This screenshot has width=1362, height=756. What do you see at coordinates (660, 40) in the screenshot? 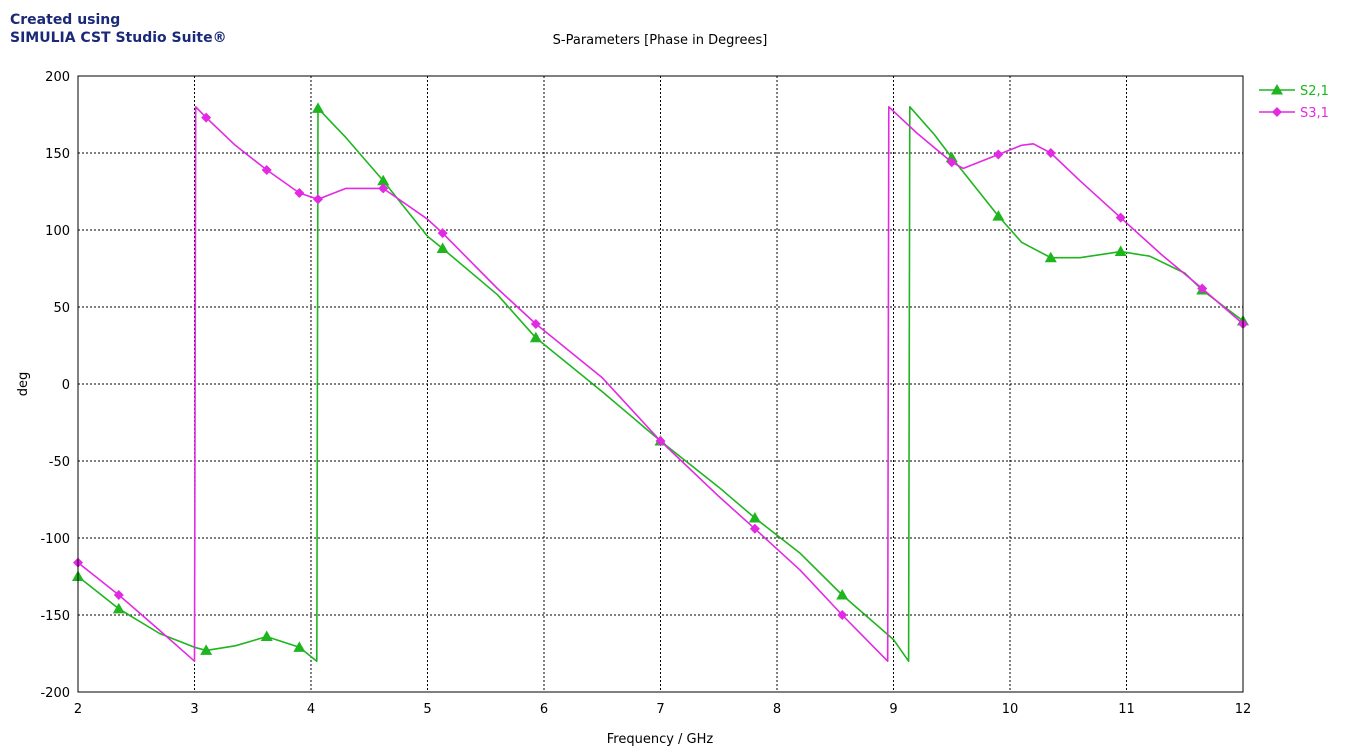
I see `chart-title: S-Parameters [Phase in Degrees]` at bounding box center [660, 40].